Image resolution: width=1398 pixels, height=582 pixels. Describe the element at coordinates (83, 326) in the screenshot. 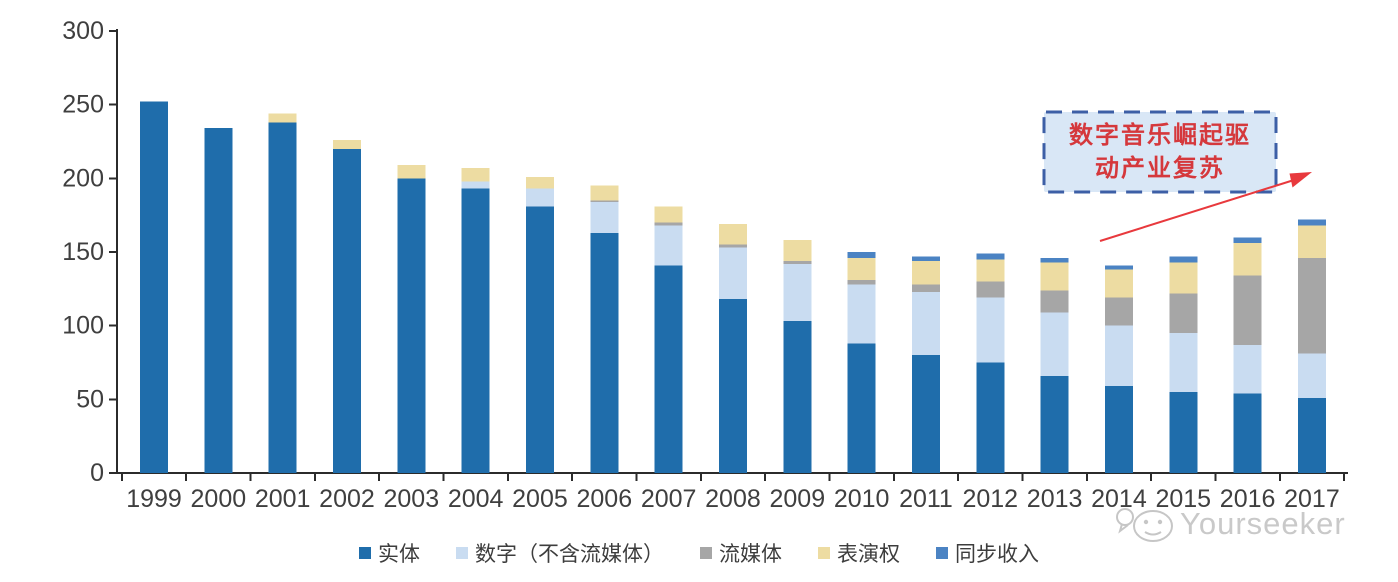

I see `y-tick-label: 100` at that location.